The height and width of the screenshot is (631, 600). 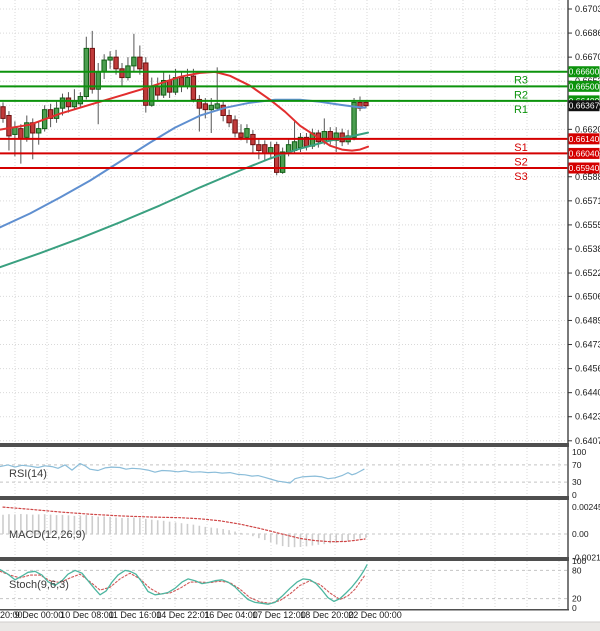 I want to click on rsi-indicator-title: RSI(14), so click(x=28, y=474).